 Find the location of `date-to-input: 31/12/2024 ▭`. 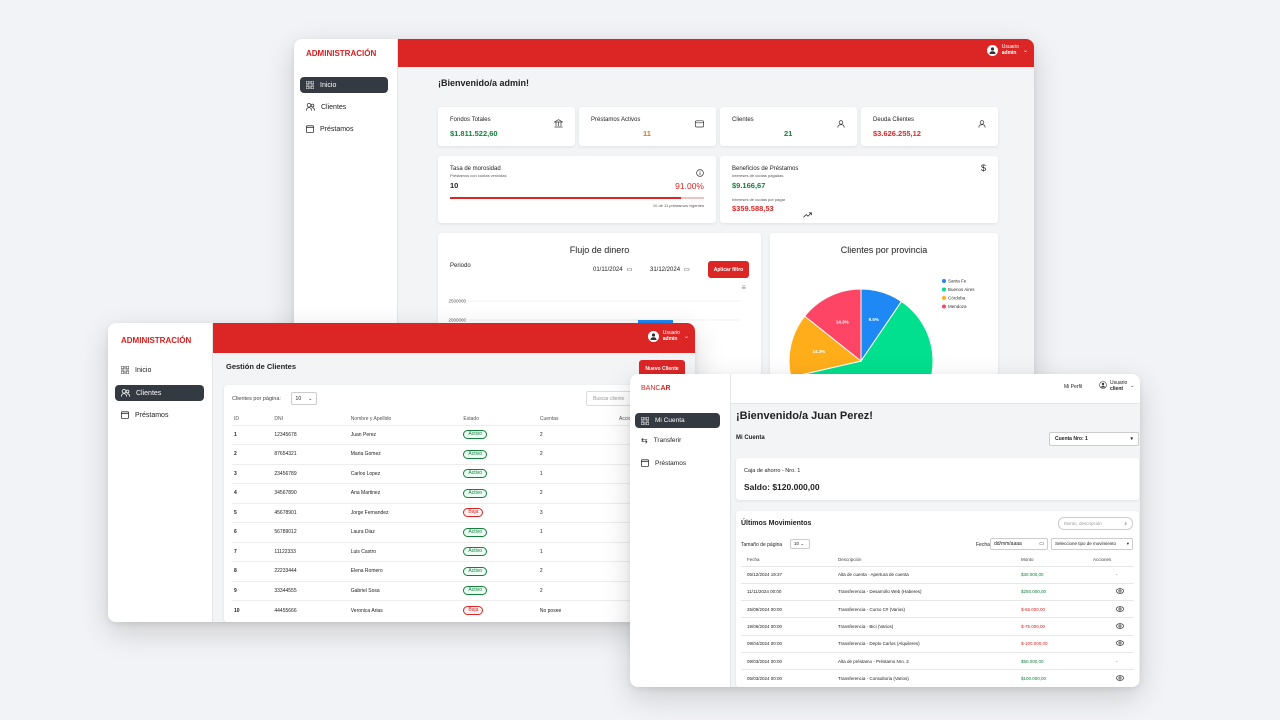

date-to-input: 31/12/2024 ▭ is located at coordinates (670, 270).